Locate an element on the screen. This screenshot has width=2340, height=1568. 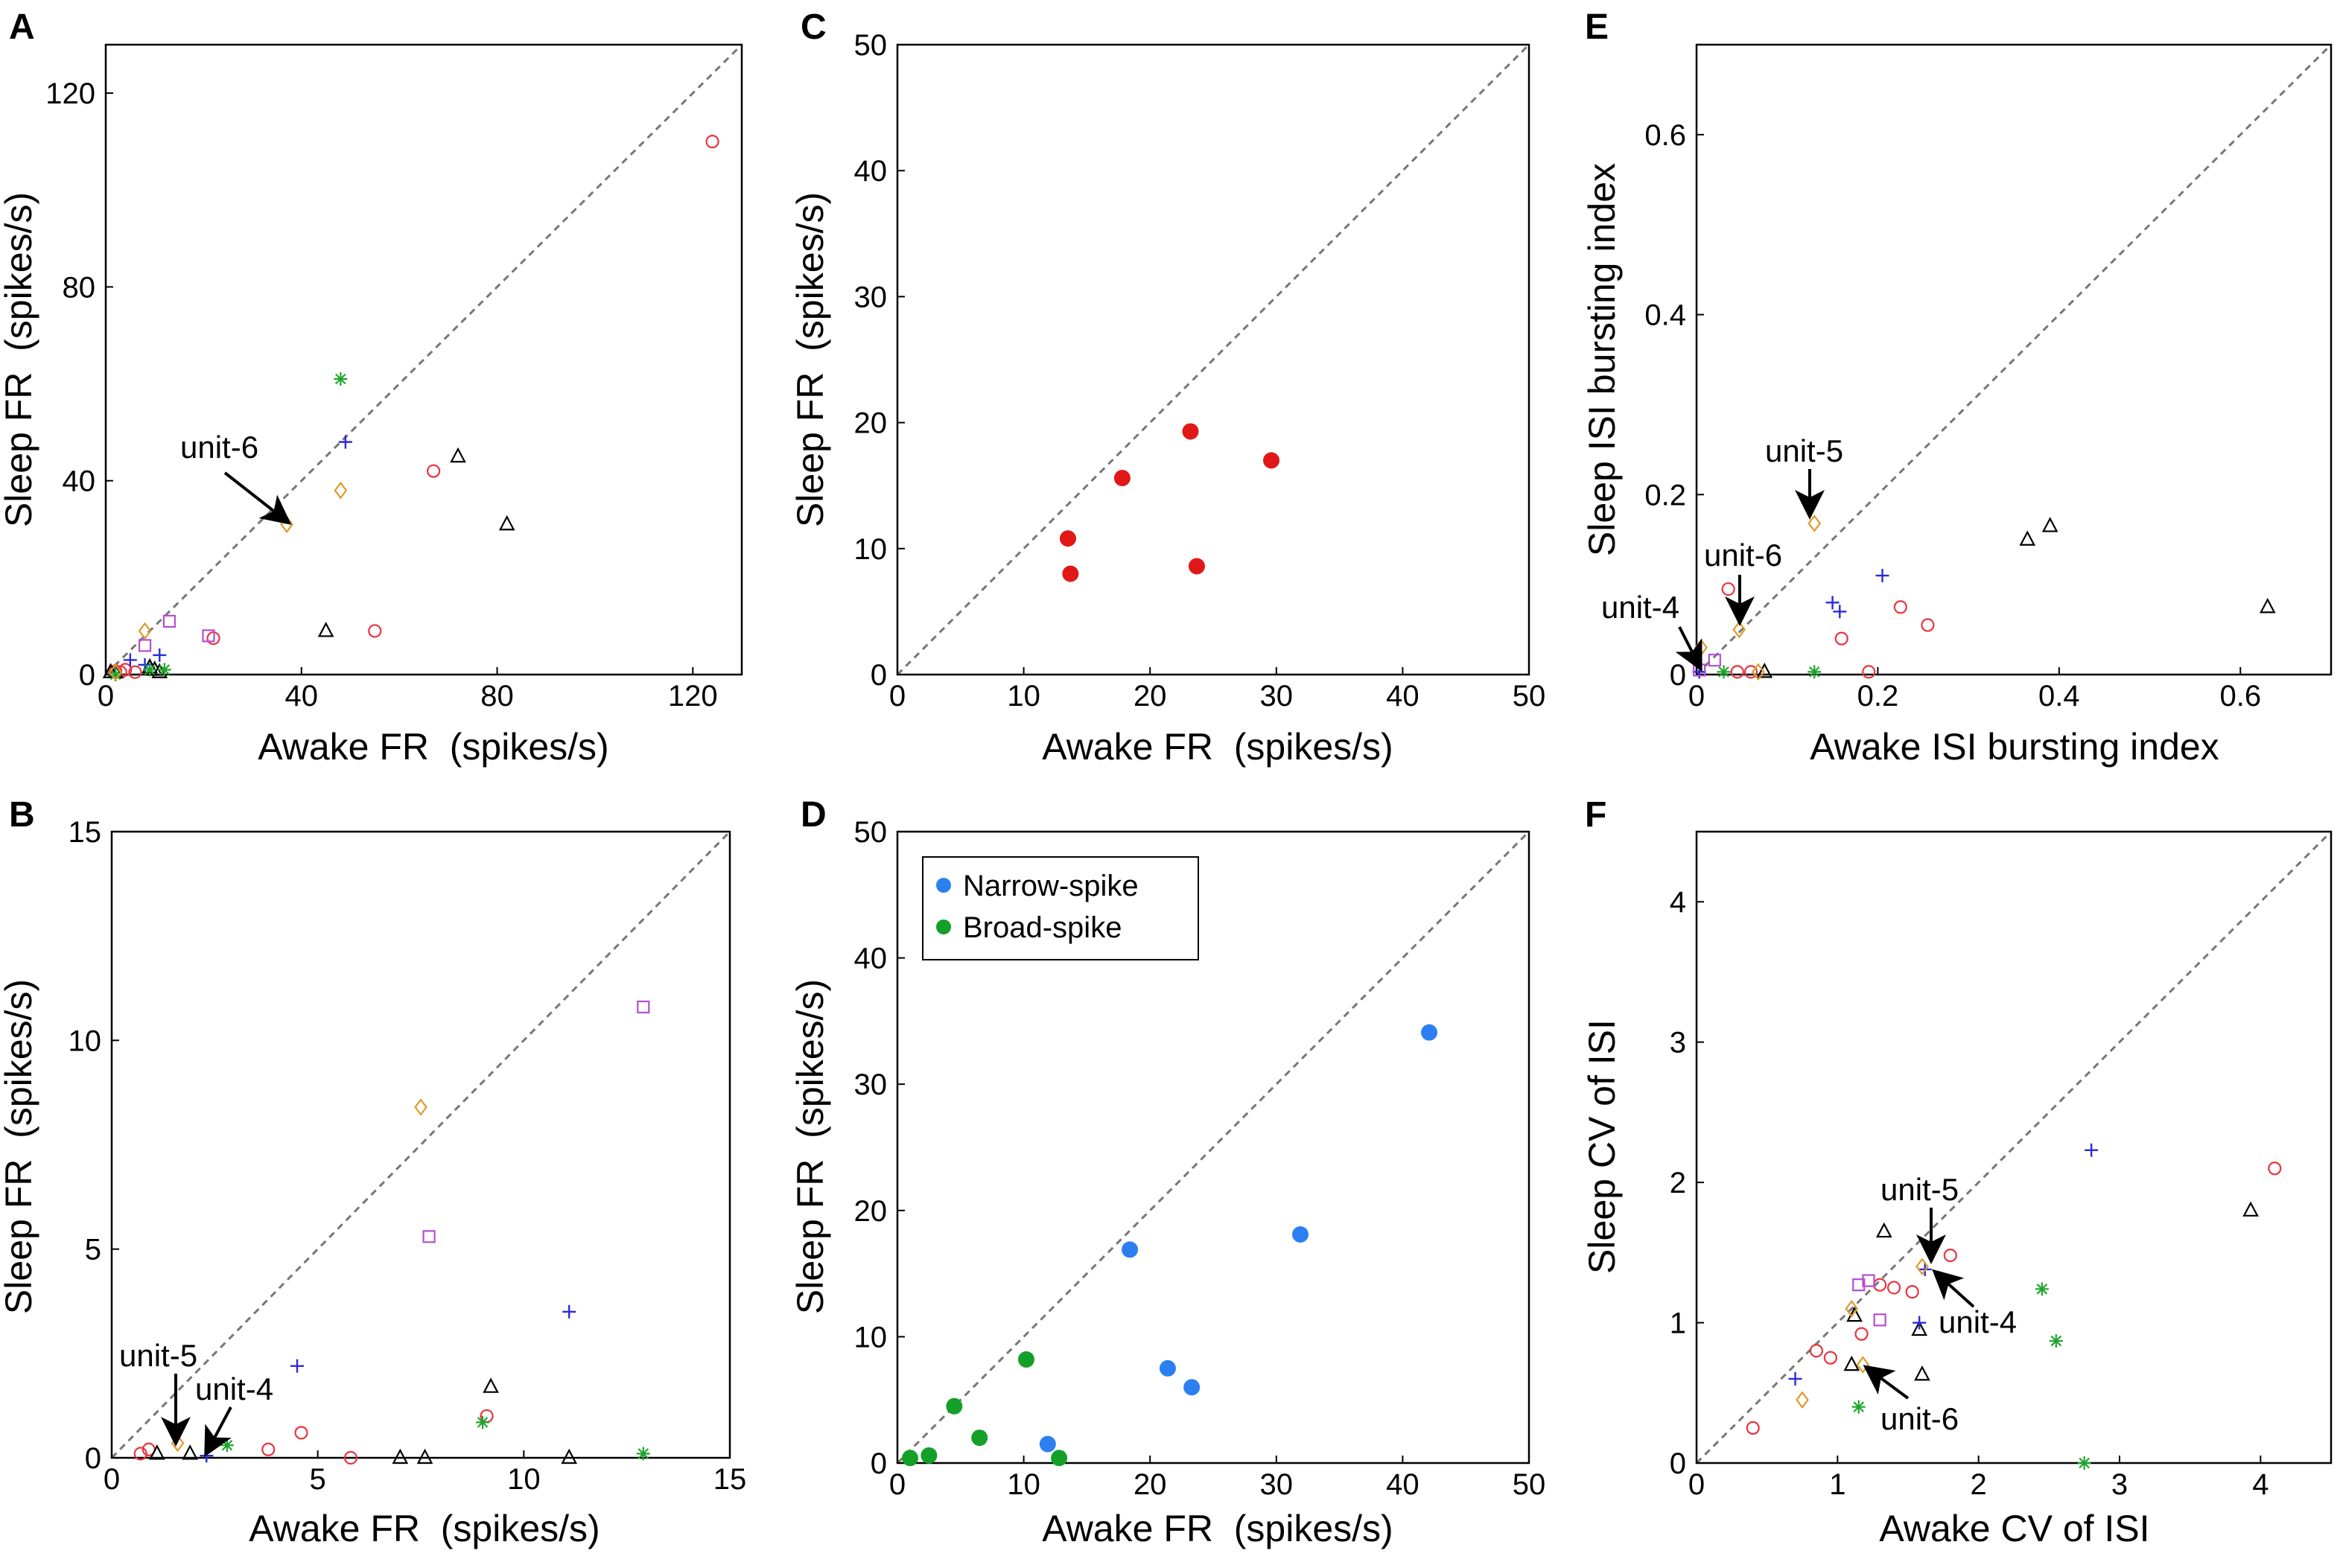
y-tick-label: 0.4 is located at coordinates (1665, 315).